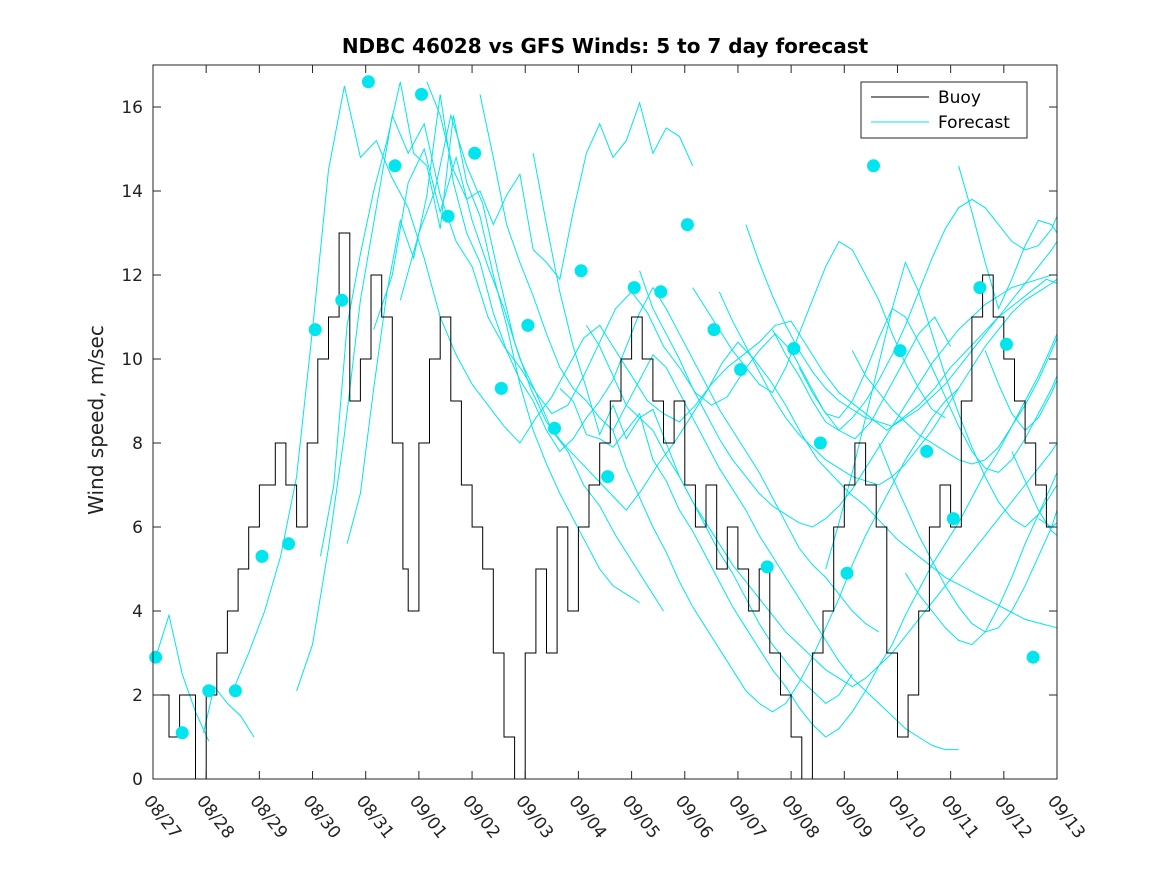 Image resolution: width=1167 pixels, height=875 pixels. What do you see at coordinates (137, 780) in the screenshot?
I see `y-tick-label: 0` at bounding box center [137, 780].